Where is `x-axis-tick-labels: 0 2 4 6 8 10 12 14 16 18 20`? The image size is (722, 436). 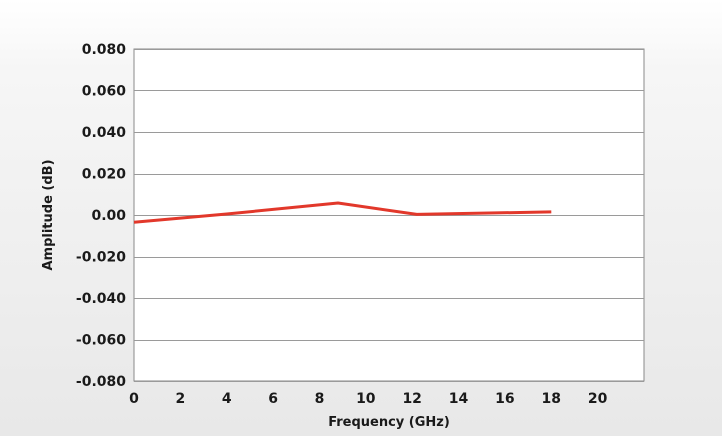
x-axis-tick-labels: 0 2 4 6 8 10 12 14 16 18 20 is located at coordinates (368, 399).